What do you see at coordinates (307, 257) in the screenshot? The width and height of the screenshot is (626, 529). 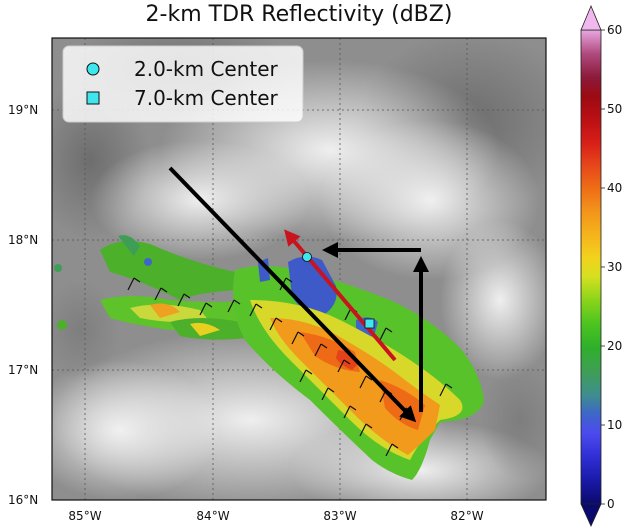 I see `center-2km-marker` at bounding box center [307, 257].